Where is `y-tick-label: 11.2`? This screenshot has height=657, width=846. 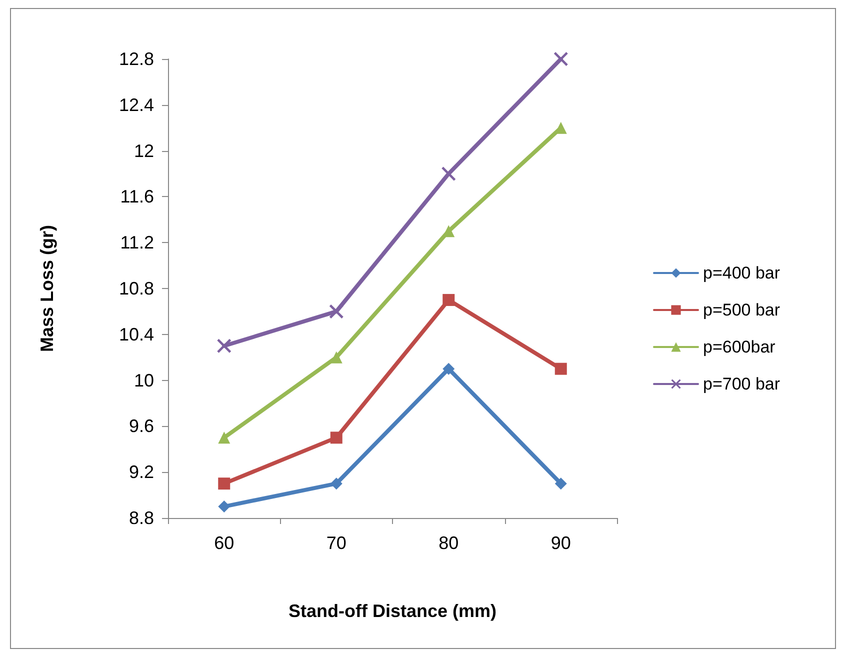
y-tick-label: 11.2 is located at coordinates (137, 242).